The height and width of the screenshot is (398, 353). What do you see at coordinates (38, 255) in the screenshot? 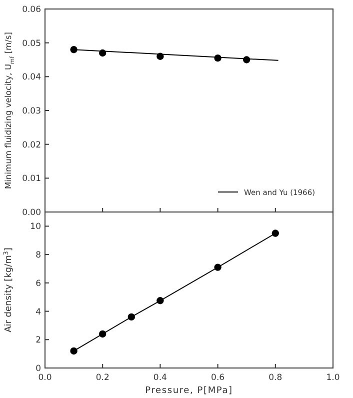
I see `y-tick-label: 8` at bounding box center [38, 255].